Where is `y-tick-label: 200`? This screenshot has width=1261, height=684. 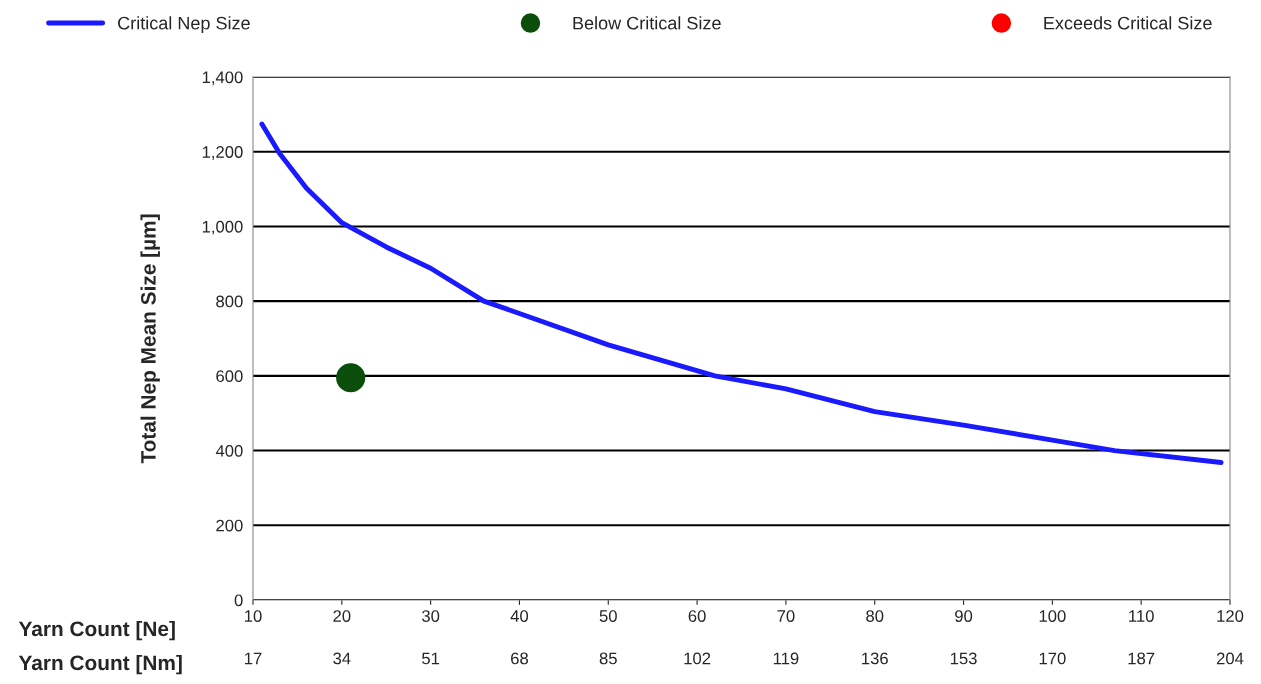
y-tick-label: 200 is located at coordinates (229, 525).